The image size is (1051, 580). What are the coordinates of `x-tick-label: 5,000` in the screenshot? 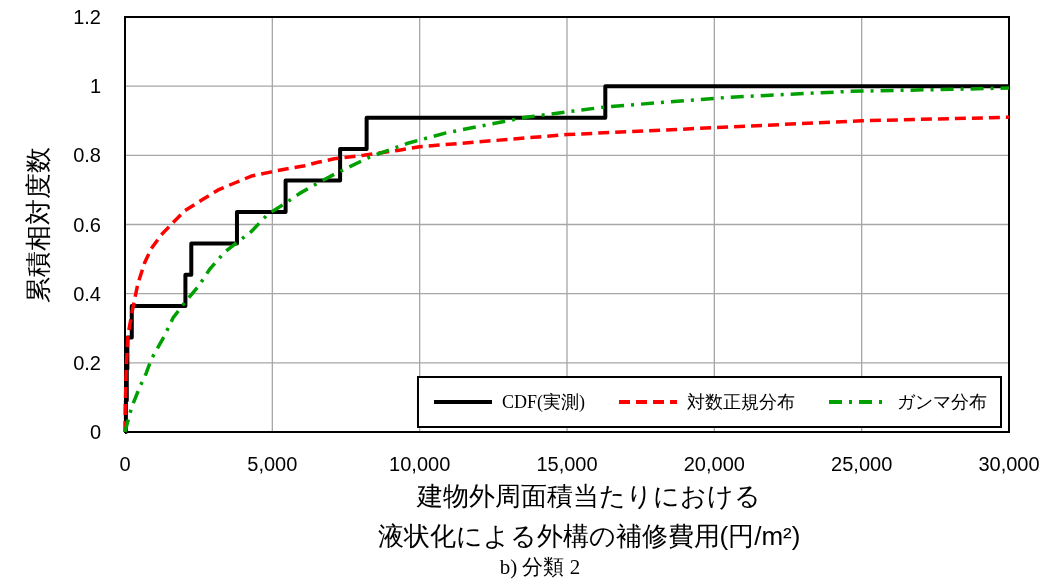 It's located at (272, 464).